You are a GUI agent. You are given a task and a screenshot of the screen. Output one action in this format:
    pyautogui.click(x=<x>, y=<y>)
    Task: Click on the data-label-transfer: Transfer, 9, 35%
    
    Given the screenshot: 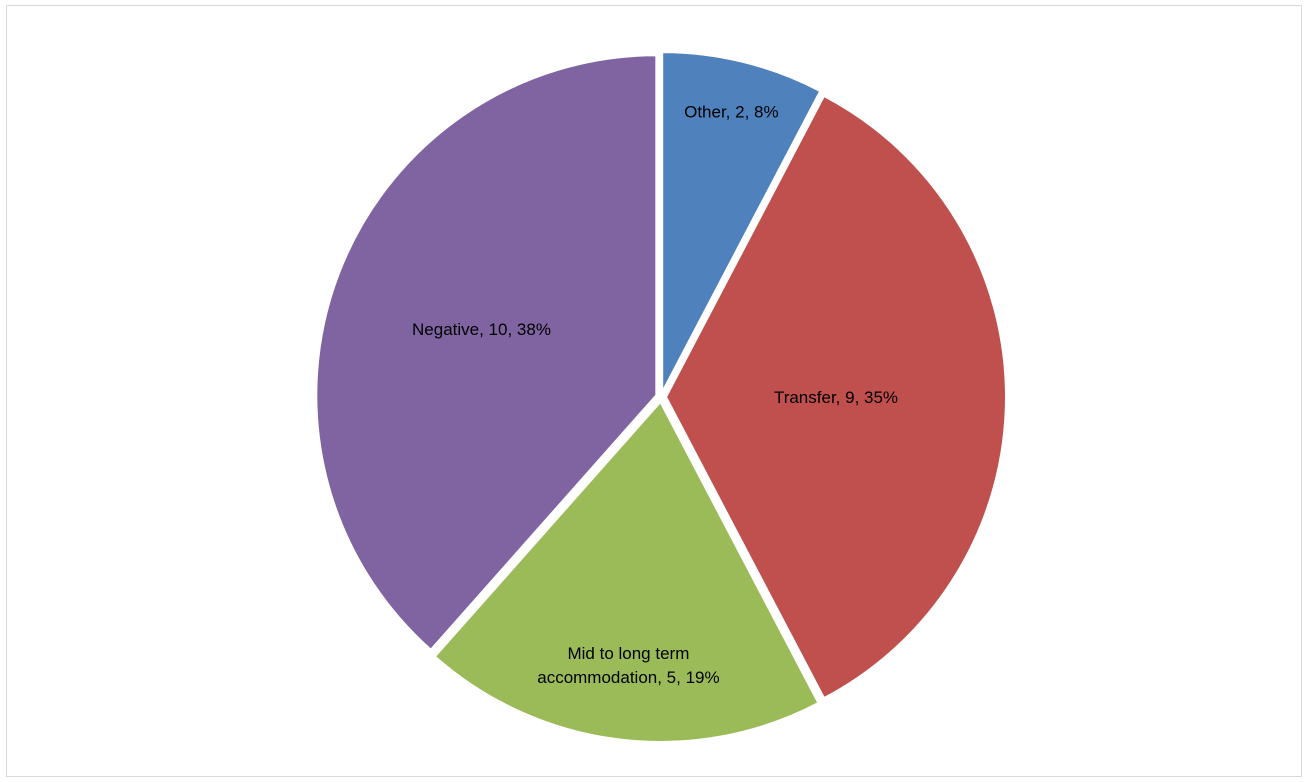 What is the action you would take?
    pyautogui.click(x=836, y=397)
    